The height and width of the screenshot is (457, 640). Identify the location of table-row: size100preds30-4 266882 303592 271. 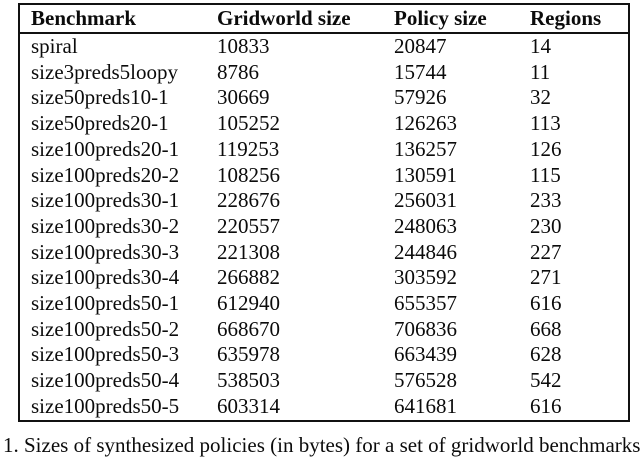
(324, 278).